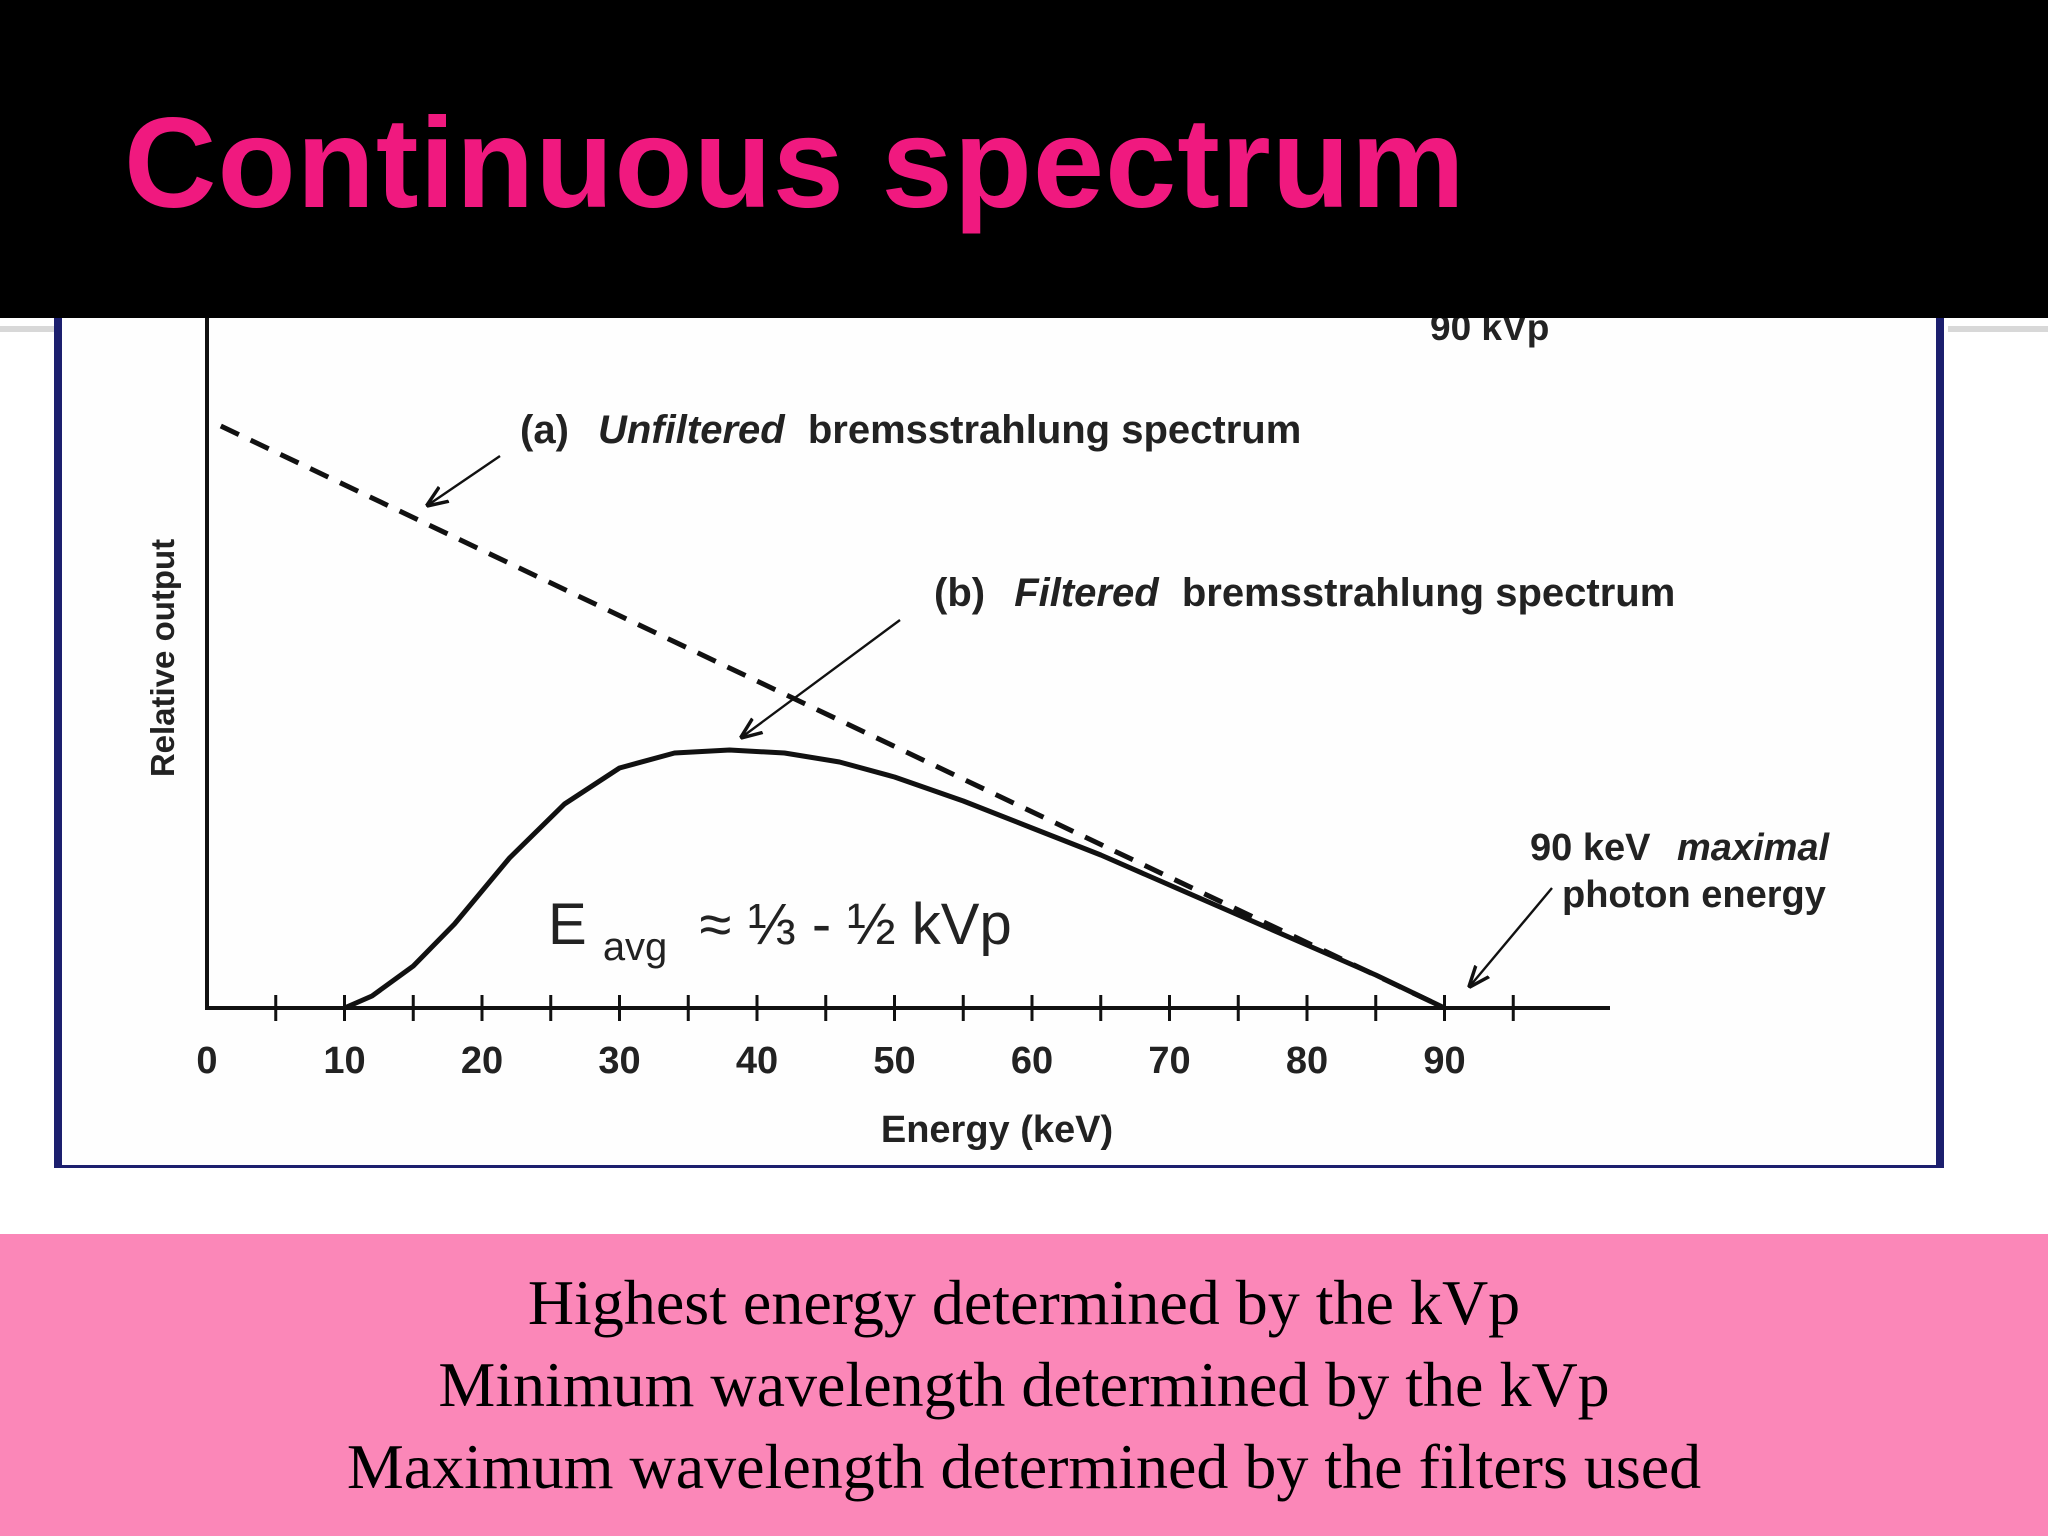 This screenshot has height=1536, width=2048. What do you see at coordinates (464, 480) in the screenshot?
I see `series-a-pointer-arrow` at bounding box center [464, 480].